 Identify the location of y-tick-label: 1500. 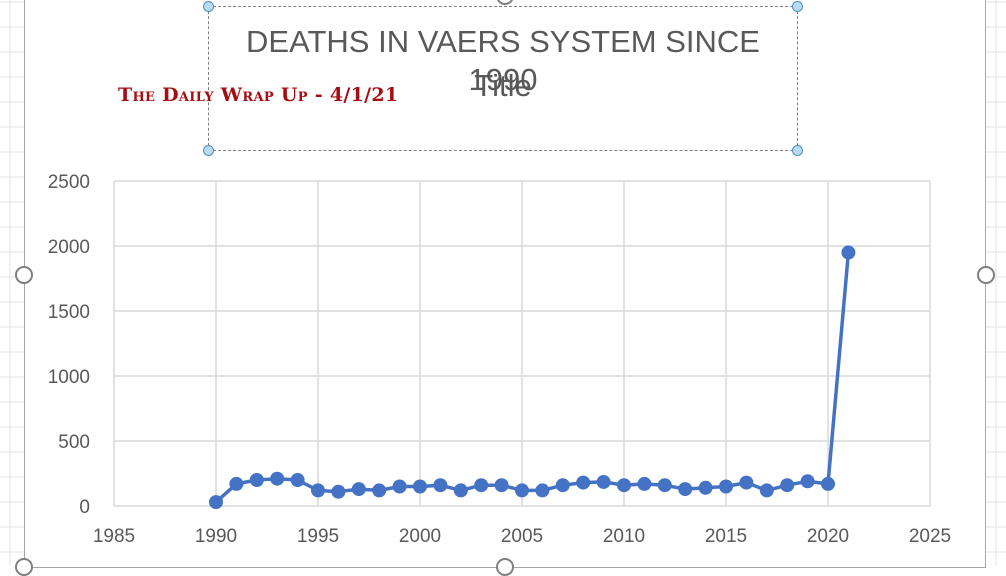
(69, 312).